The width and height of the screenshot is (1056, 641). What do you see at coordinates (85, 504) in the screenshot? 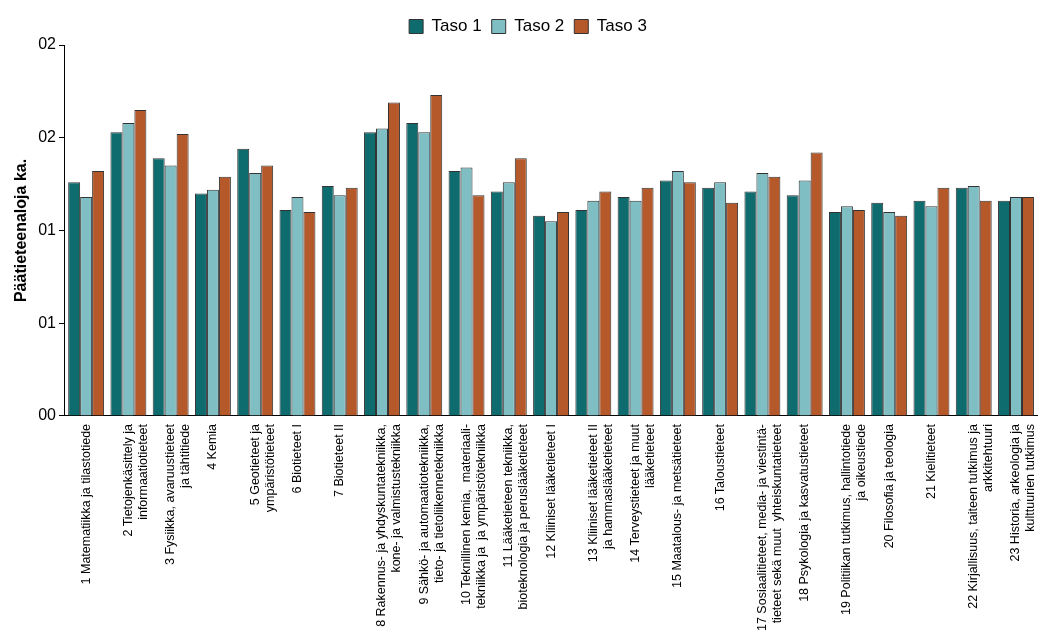
I see `x-tick-label: 1 Matematiikka ja tilastotiede` at bounding box center [85, 504].